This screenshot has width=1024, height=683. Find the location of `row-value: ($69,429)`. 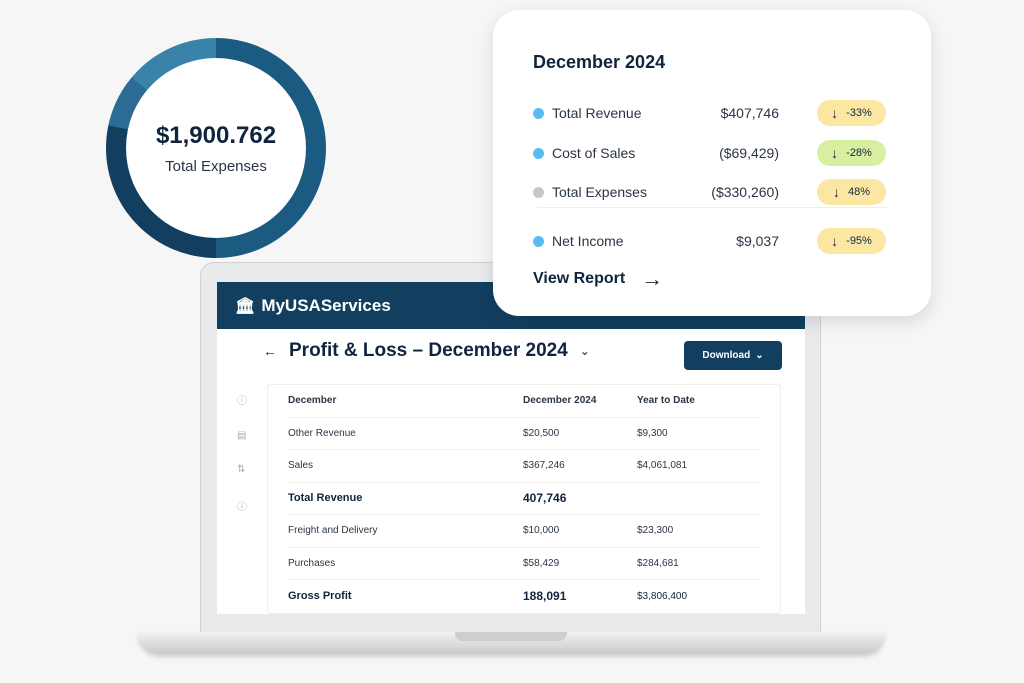

row-value: ($69,429) is located at coordinates (749, 153).